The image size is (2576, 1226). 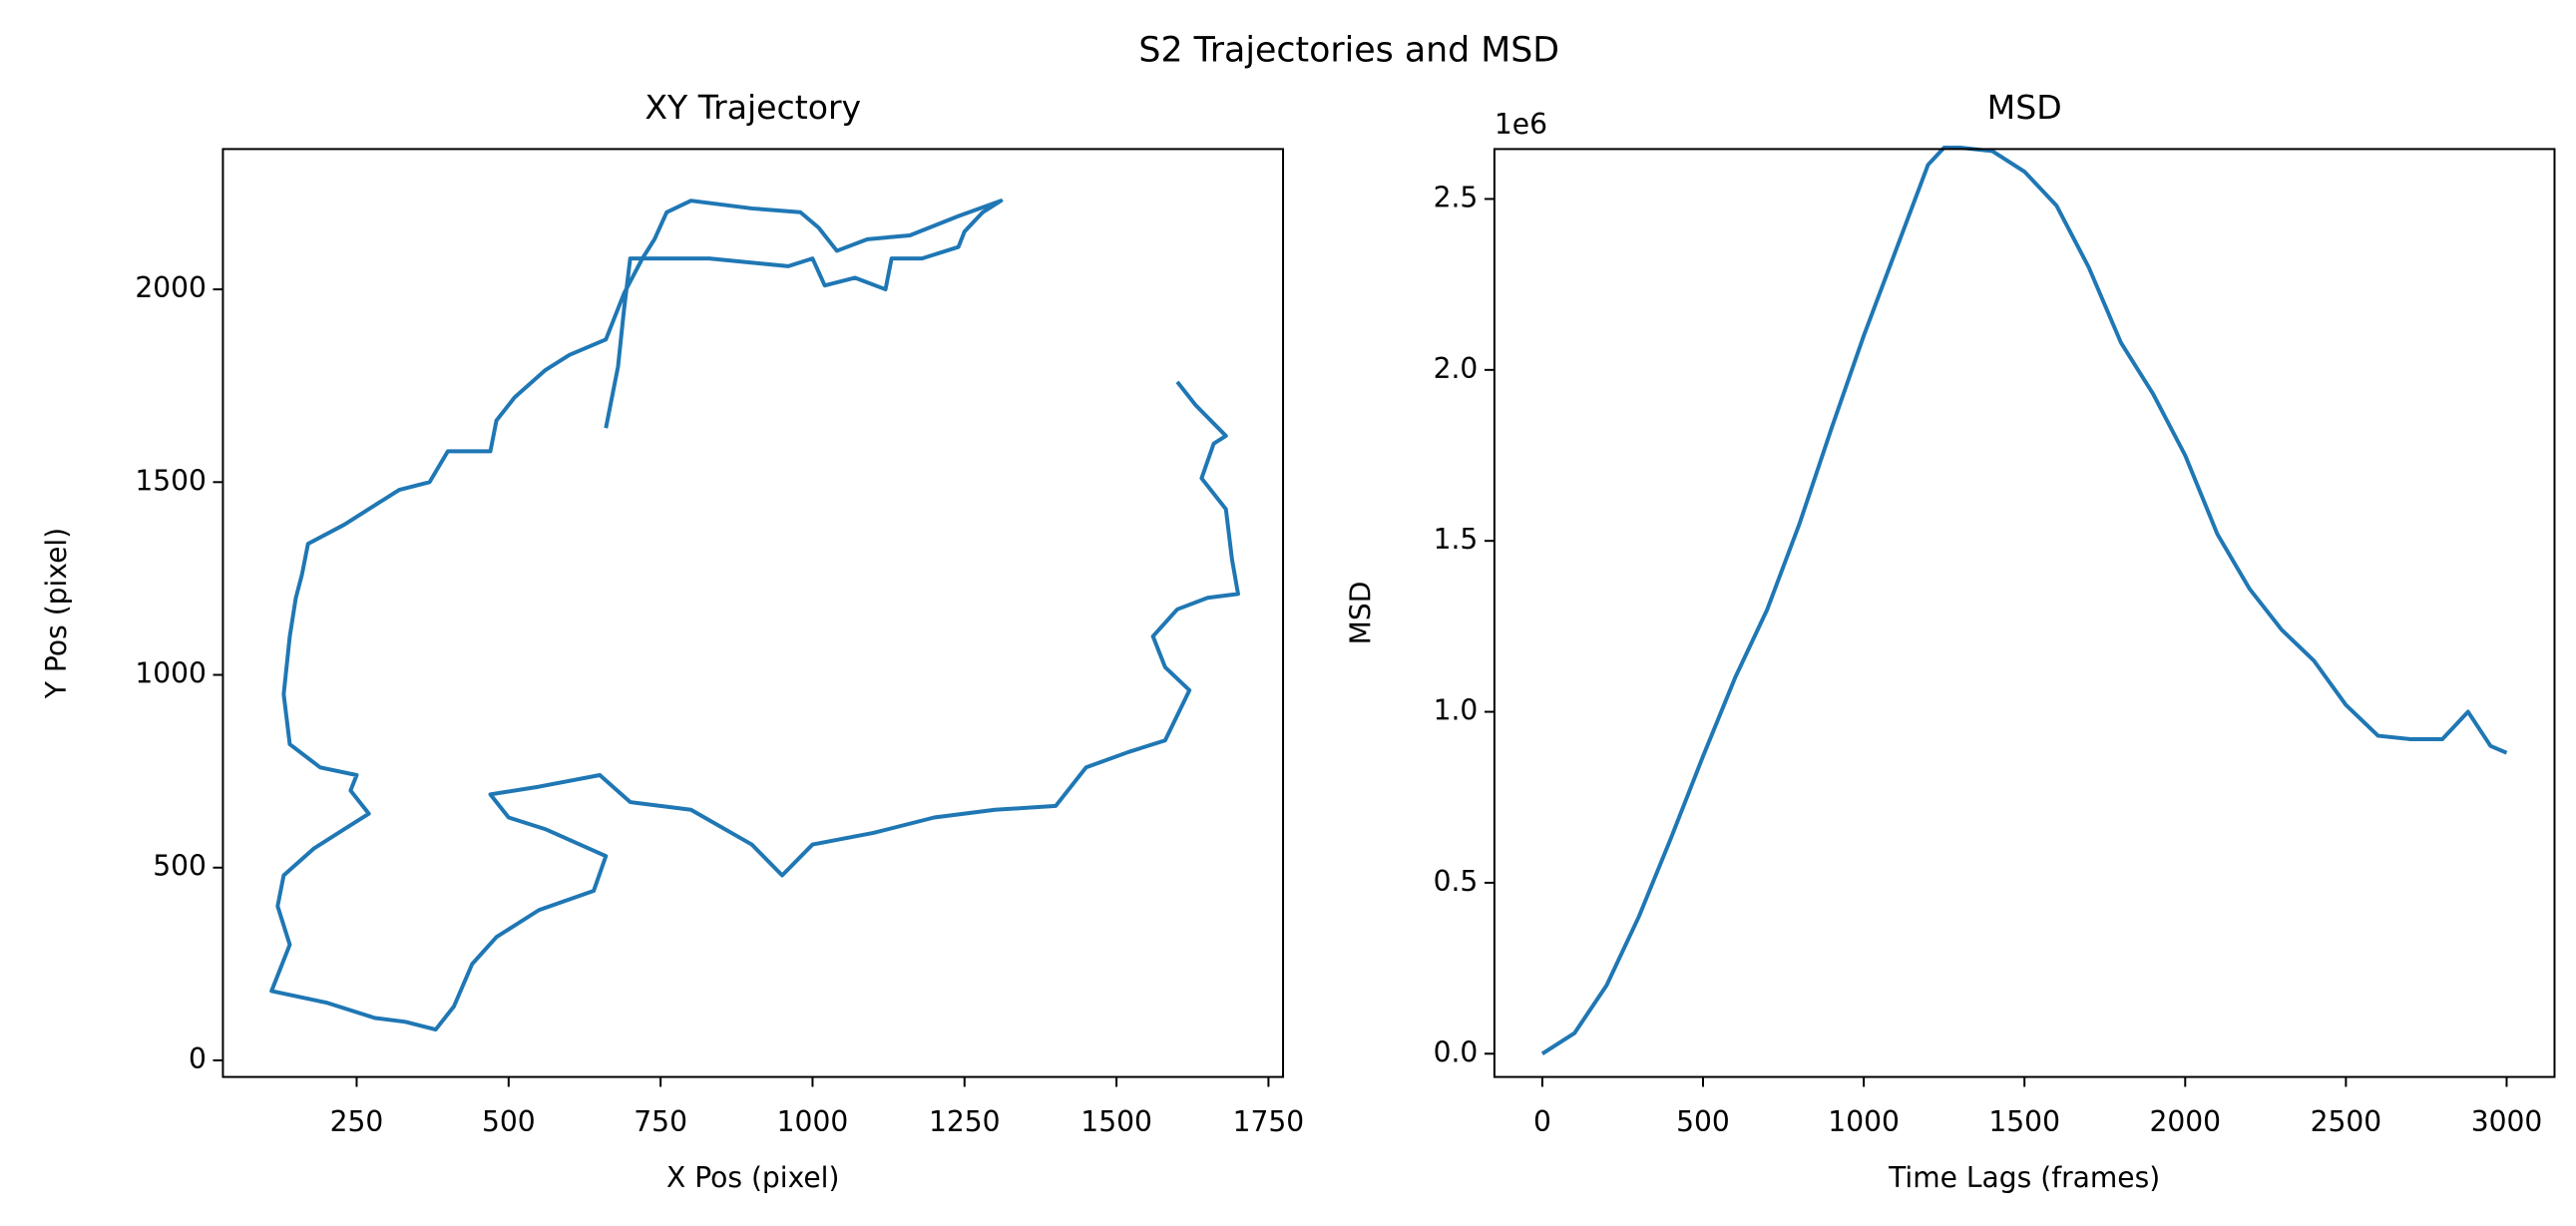 What do you see at coordinates (1456, 881) in the screenshot?
I see `y-tick-label: 0.5` at bounding box center [1456, 881].